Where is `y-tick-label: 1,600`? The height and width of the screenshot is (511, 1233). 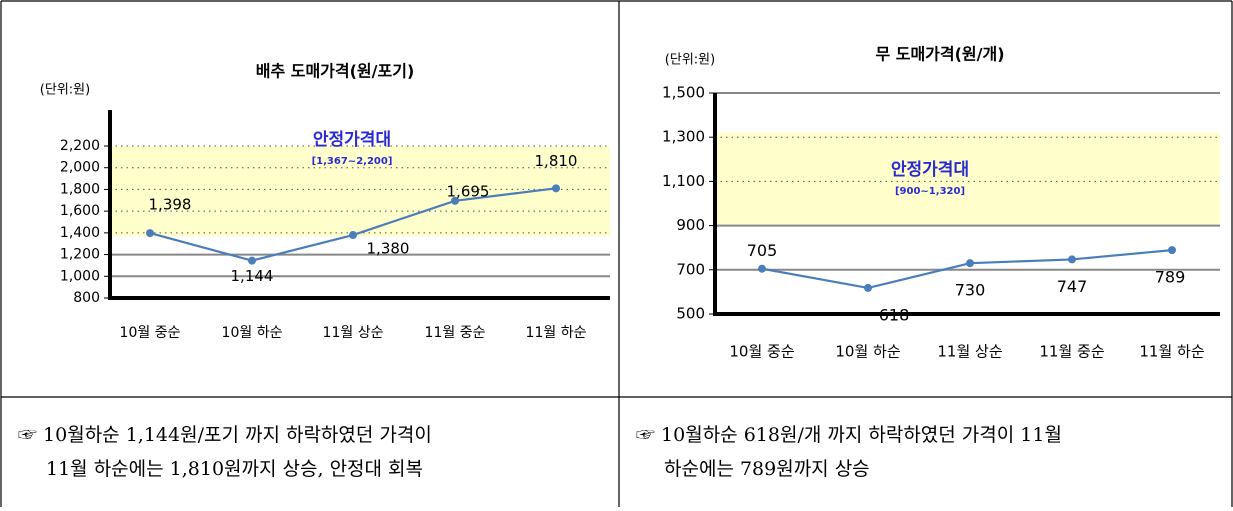
y-tick-label: 1,600 is located at coordinates (80, 211).